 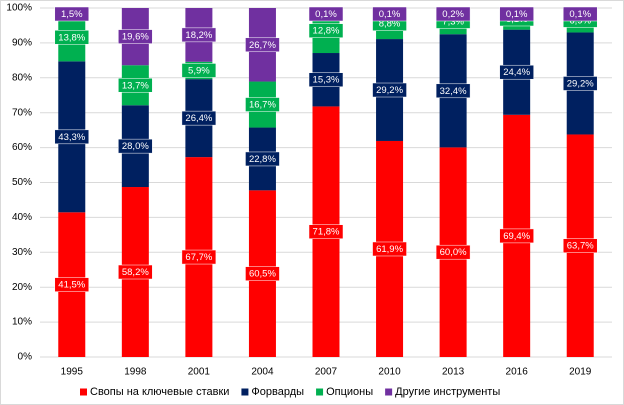 I want to click on data-label: 0,2%, so click(x=453, y=14).